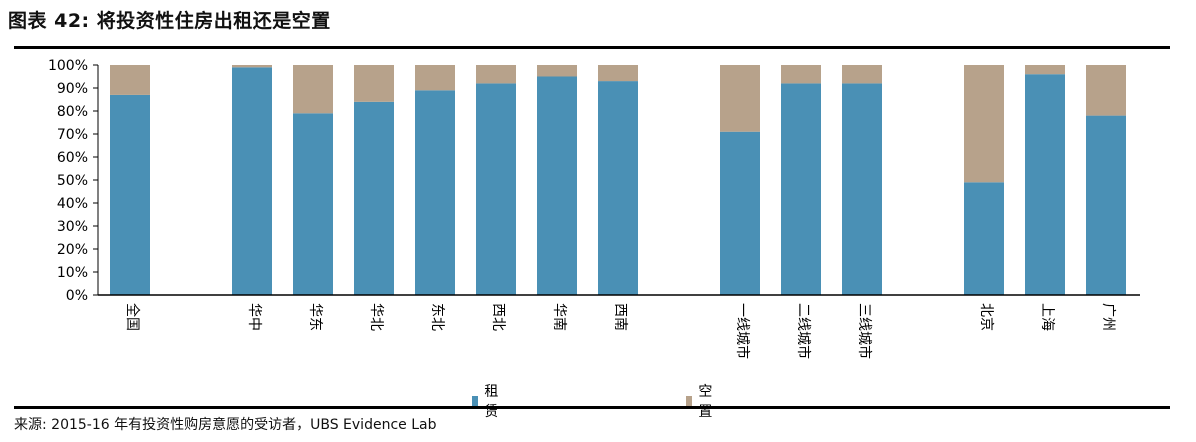  What do you see at coordinates (254, 317) in the screenshot?
I see `x-tick-label: 华中` at bounding box center [254, 317].